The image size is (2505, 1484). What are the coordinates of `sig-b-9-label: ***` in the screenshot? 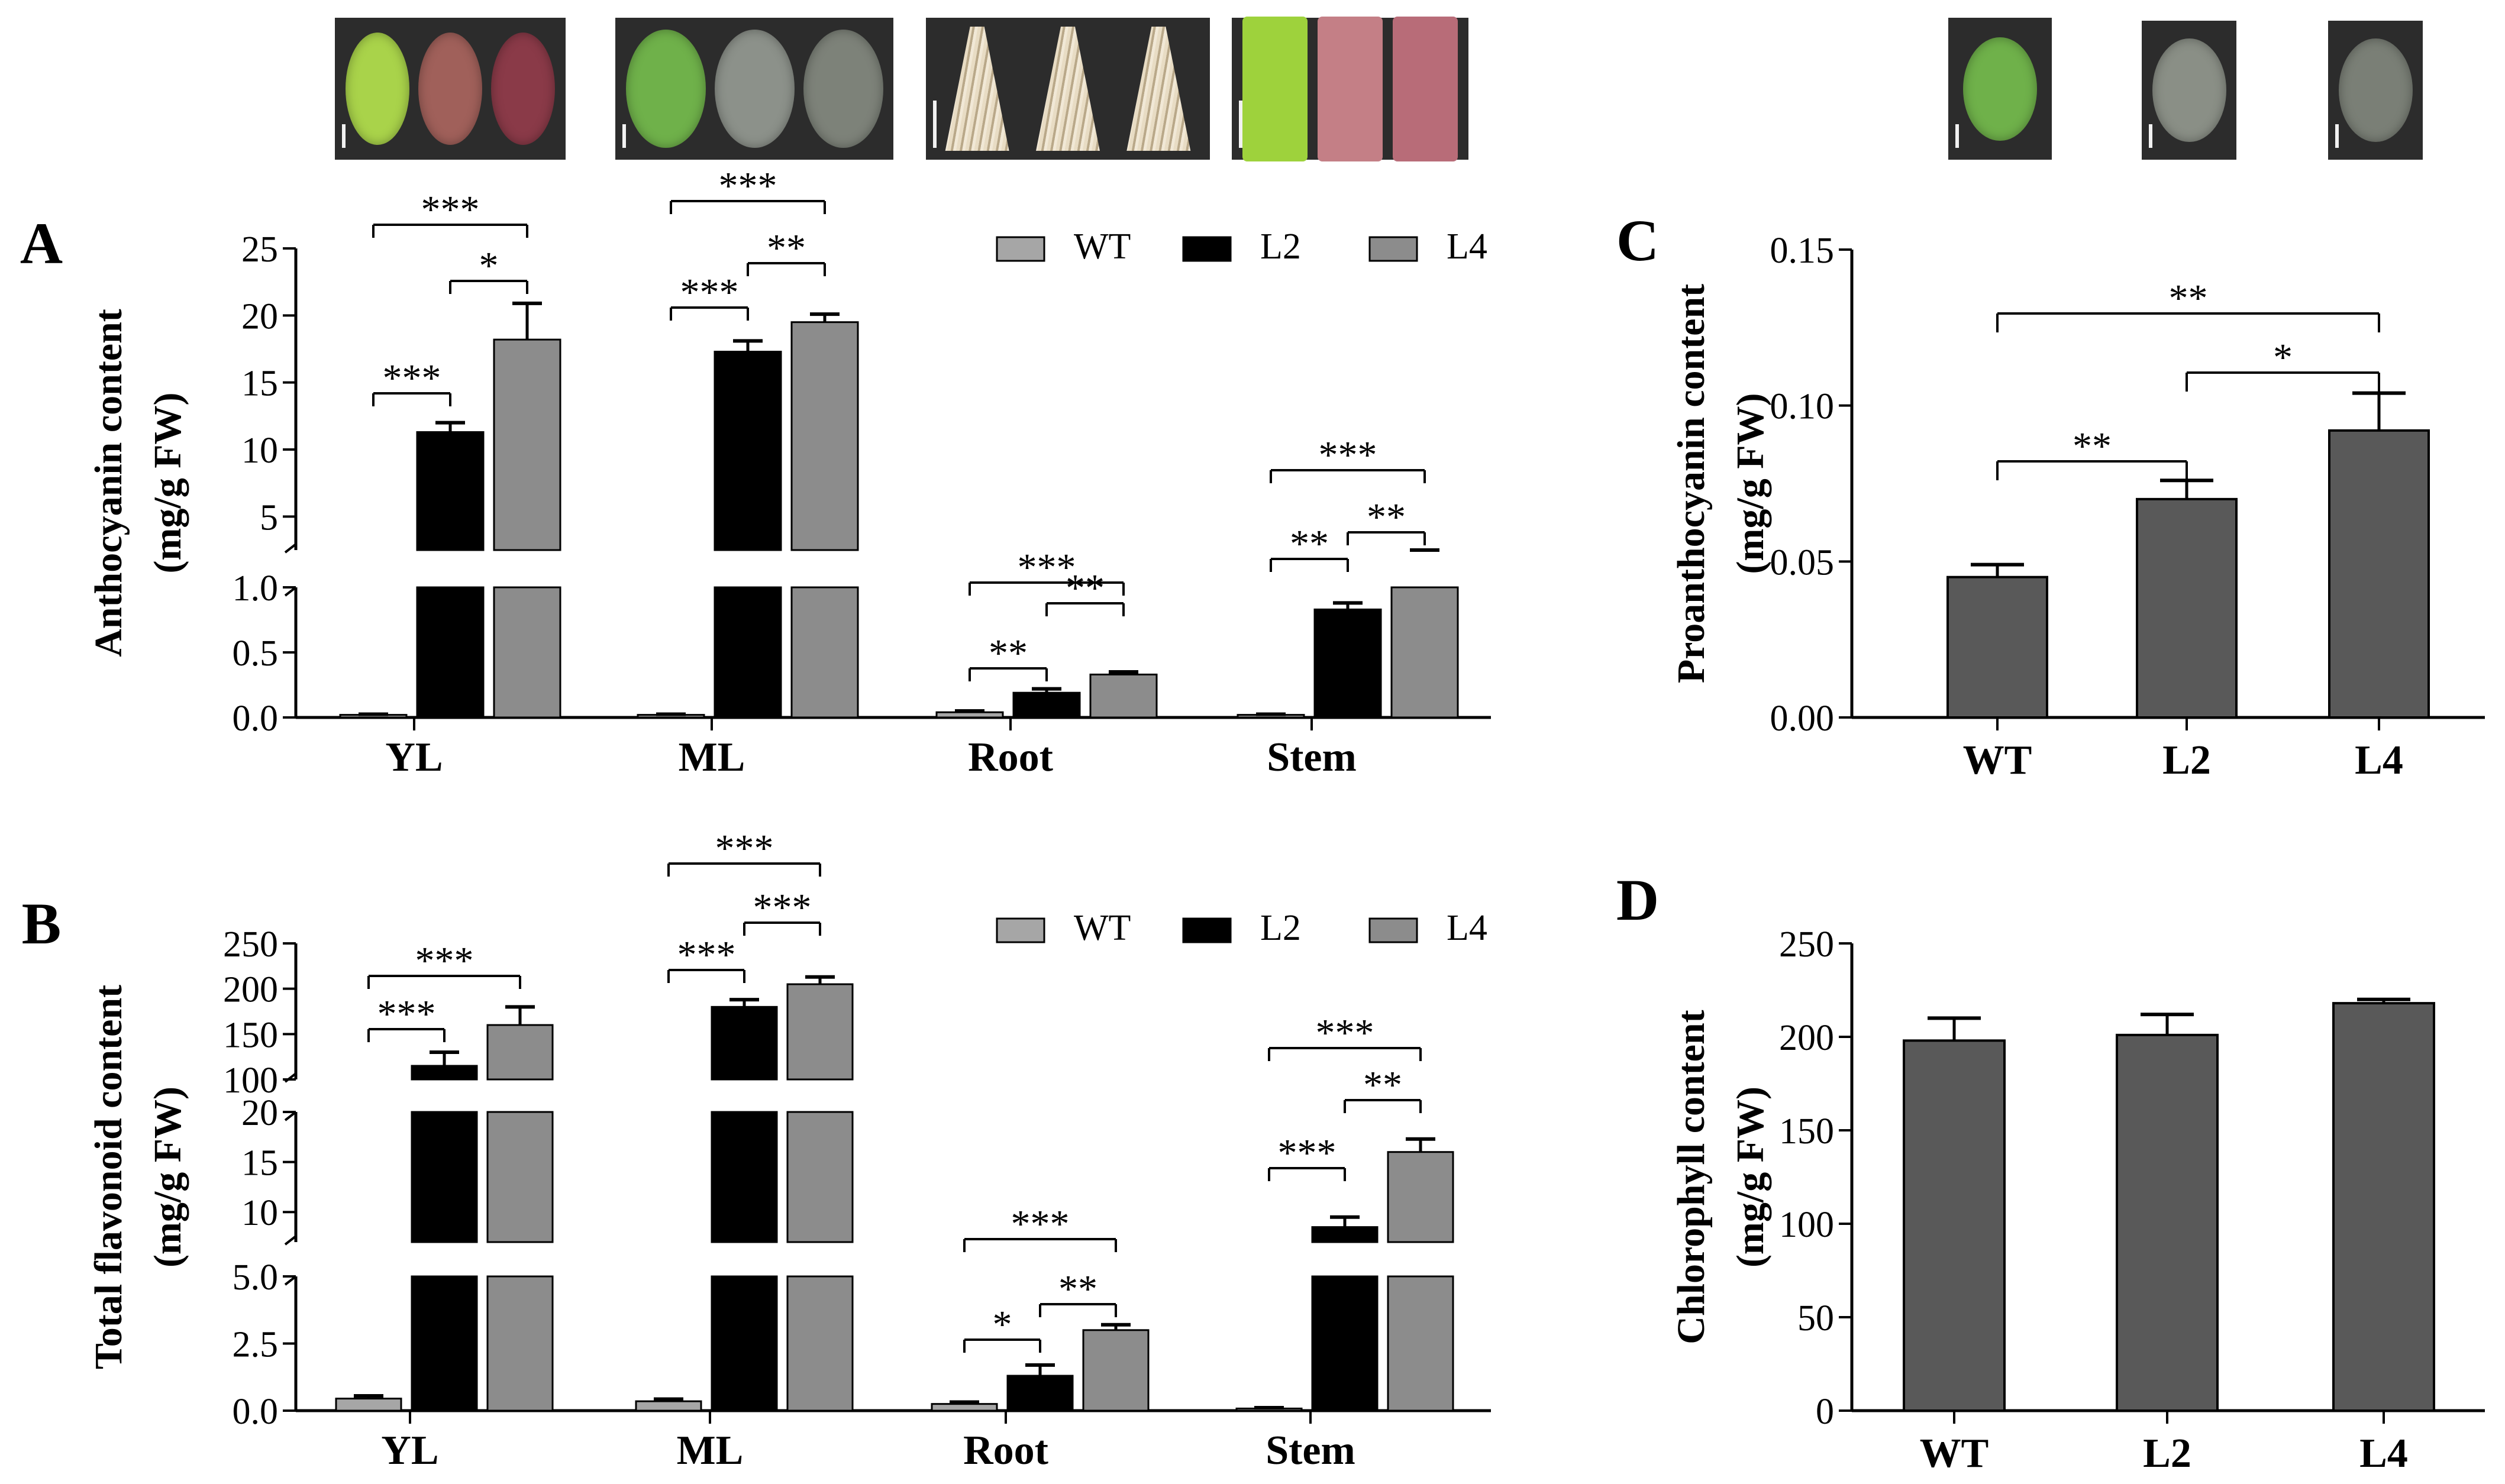 It's located at (1345, 1033).